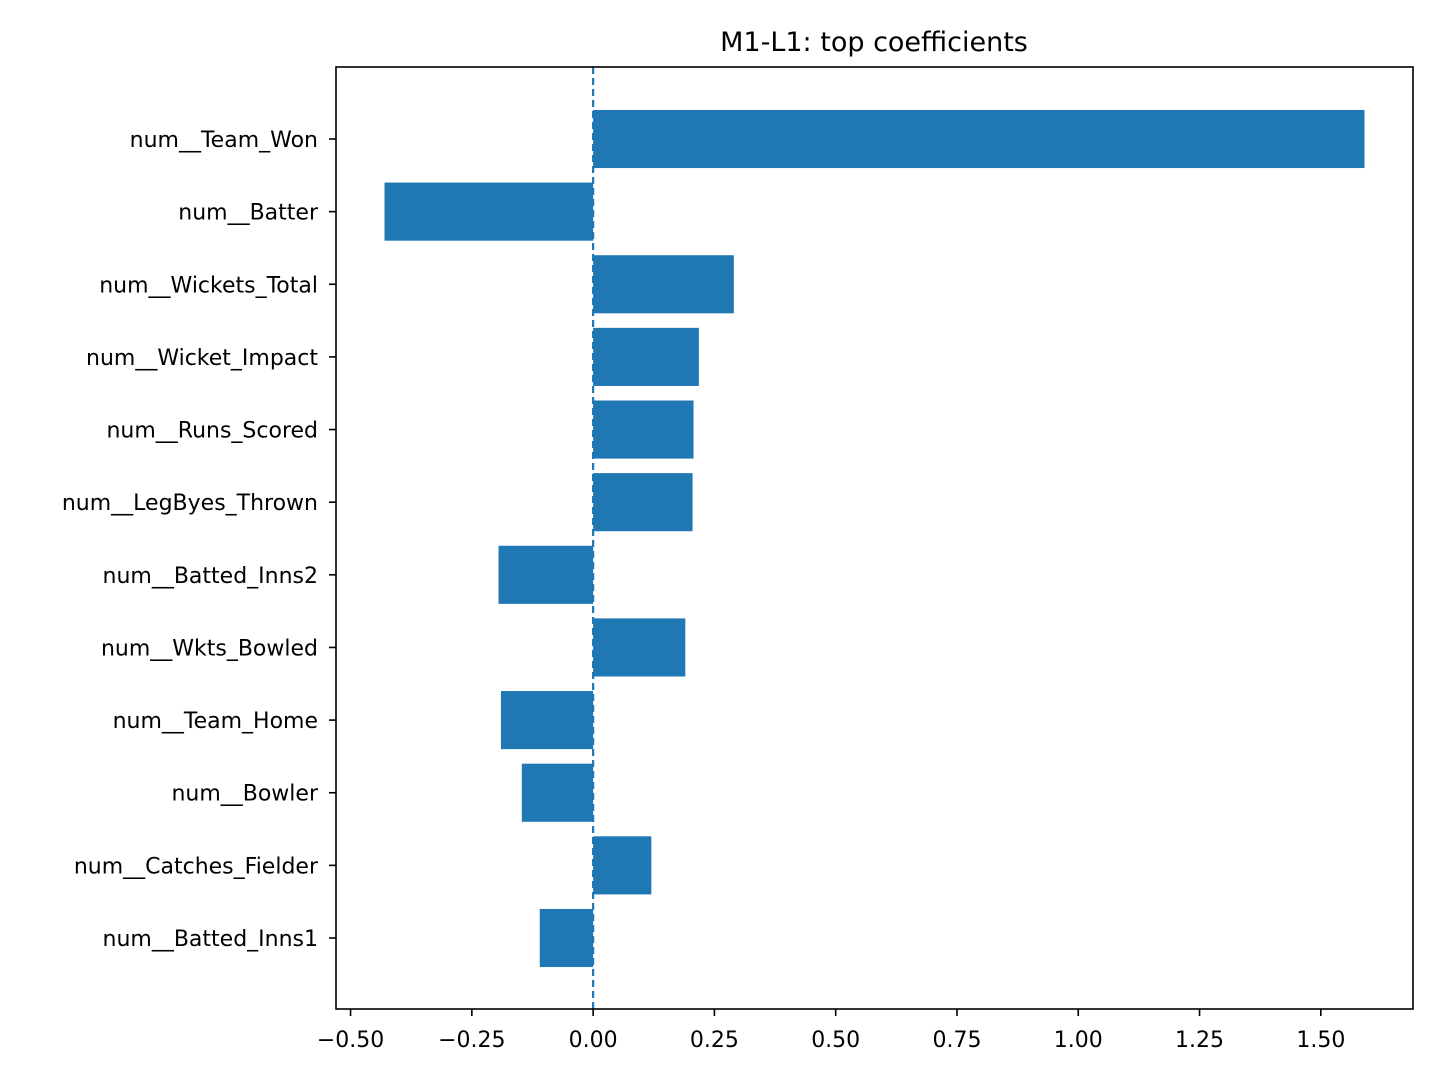 The image size is (1440, 1080). Describe the element at coordinates (212, 431) in the screenshot. I see `y-tick-label: num__Runs_Scored` at that location.